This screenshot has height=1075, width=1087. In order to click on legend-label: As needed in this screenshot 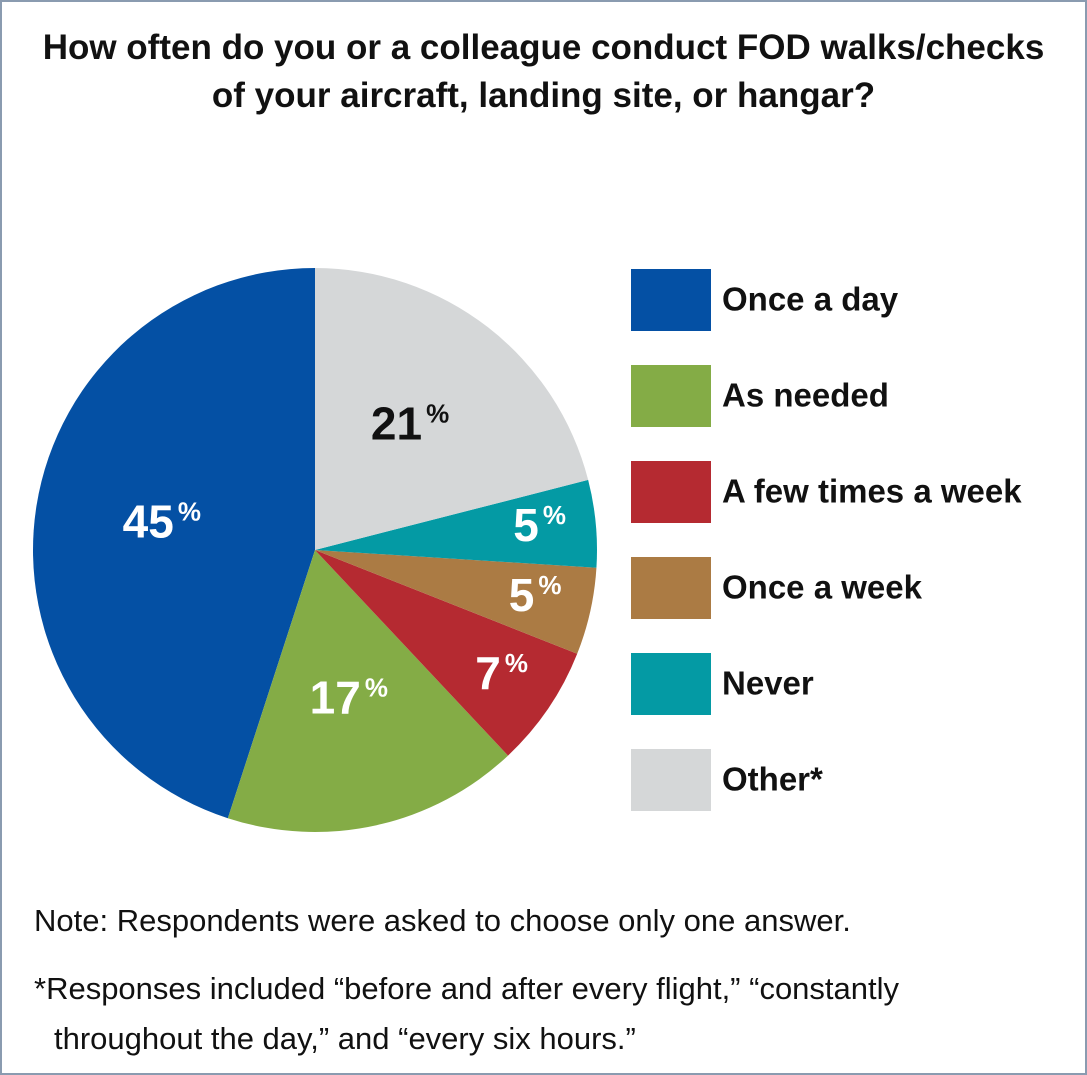, I will do `click(805, 395)`.